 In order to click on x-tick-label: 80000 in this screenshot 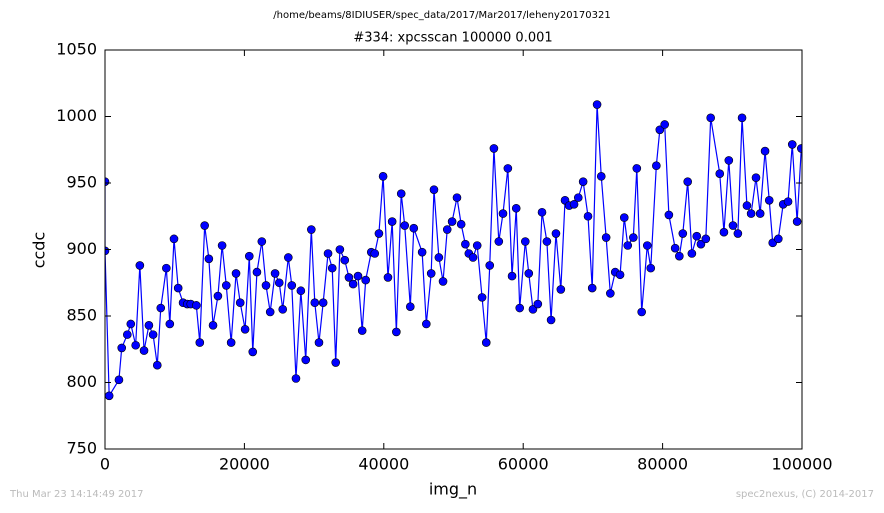, I will do `click(662, 464)`.